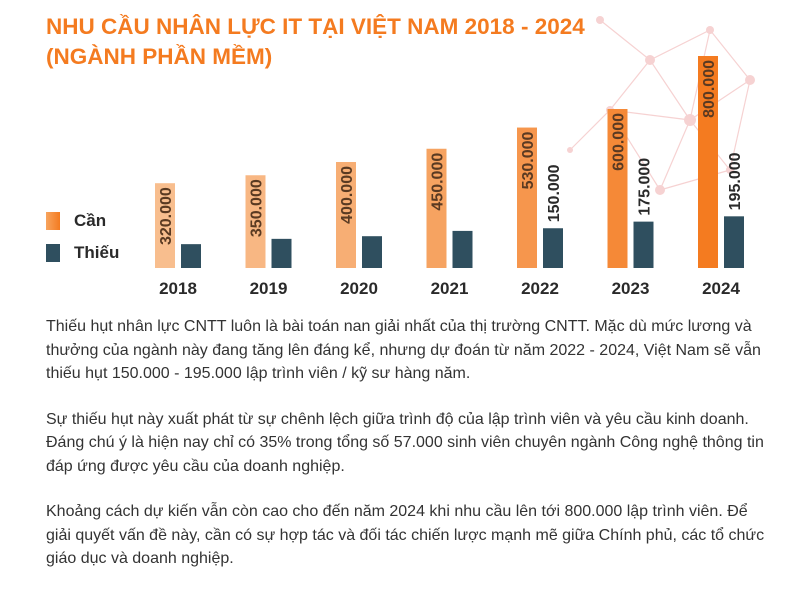  Describe the element at coordinates (191, 256) in the screenshot. I see `bar-thieu-2018` at that location.